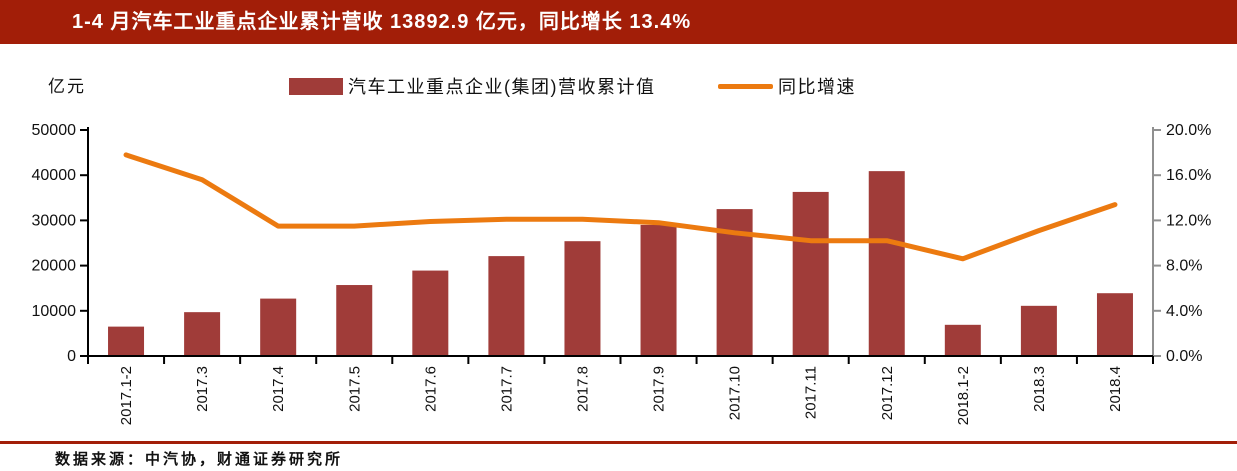 This screenshot has width=1237, height=471. Describe the element at coordinates (1184, 356) in the screenshot. I see `right-axis-tick-label: 0.0%` at that location.